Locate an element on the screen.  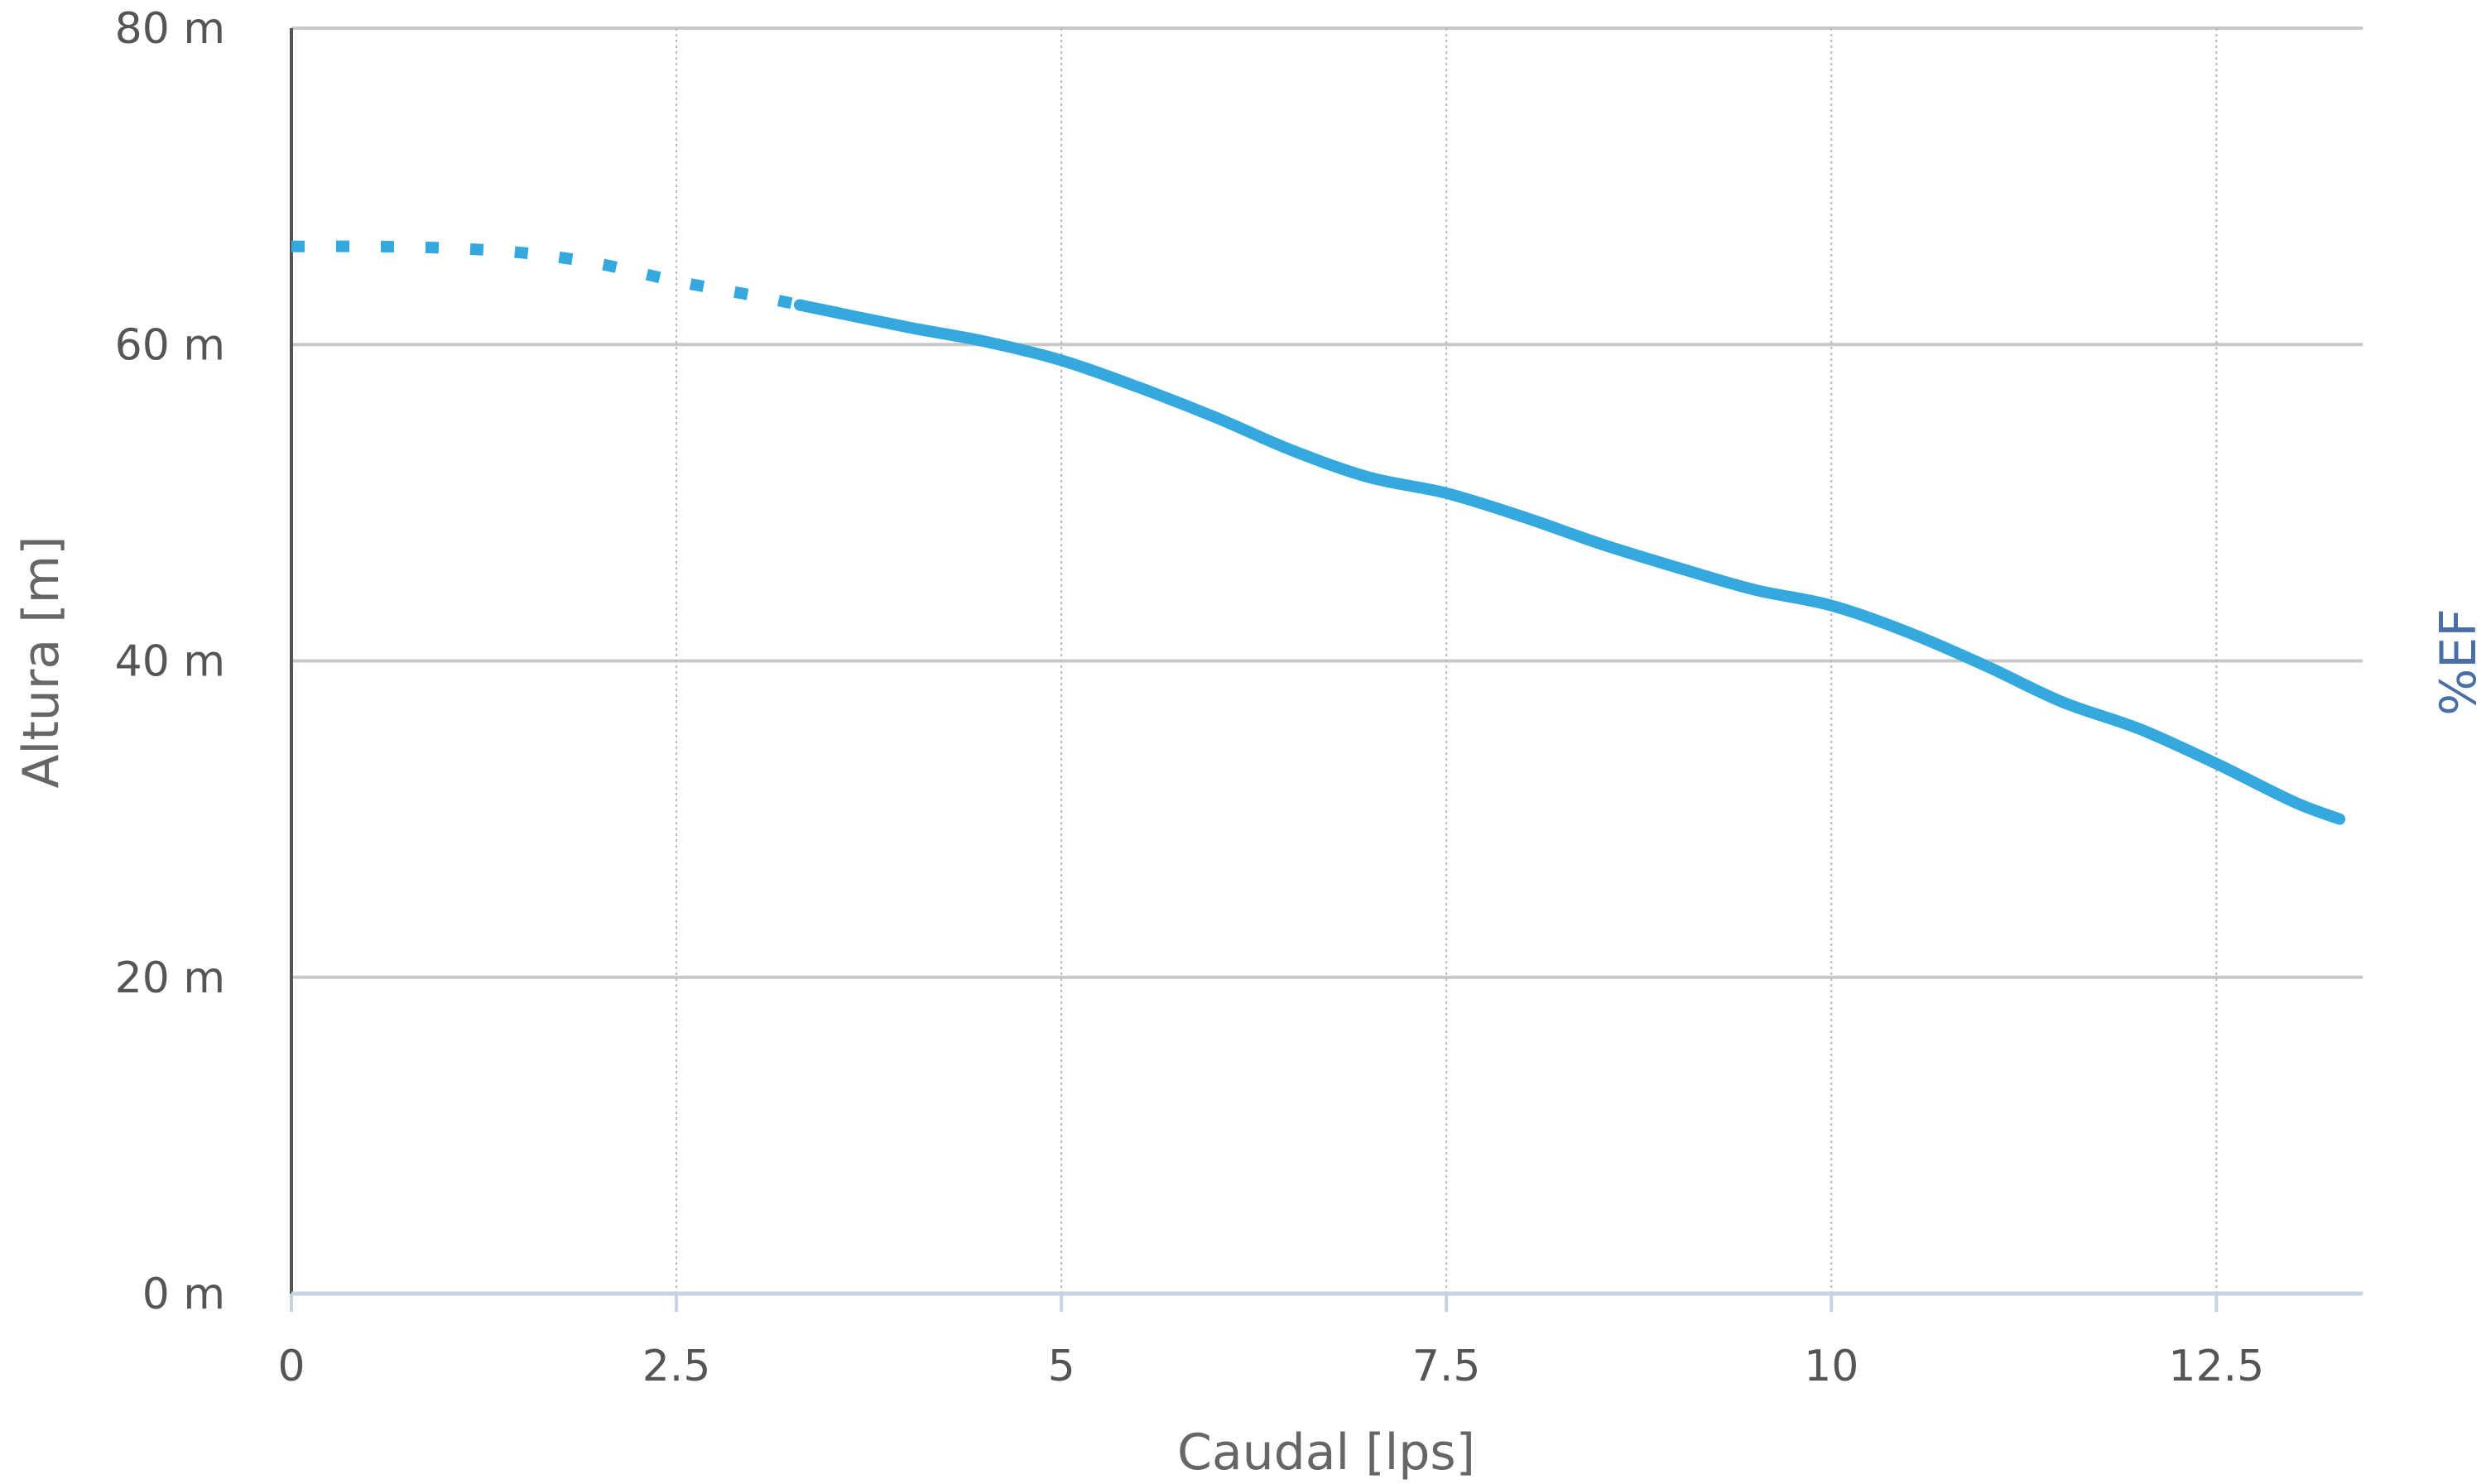
y-tick-label: 40 m is located at coordinates (170, 662).